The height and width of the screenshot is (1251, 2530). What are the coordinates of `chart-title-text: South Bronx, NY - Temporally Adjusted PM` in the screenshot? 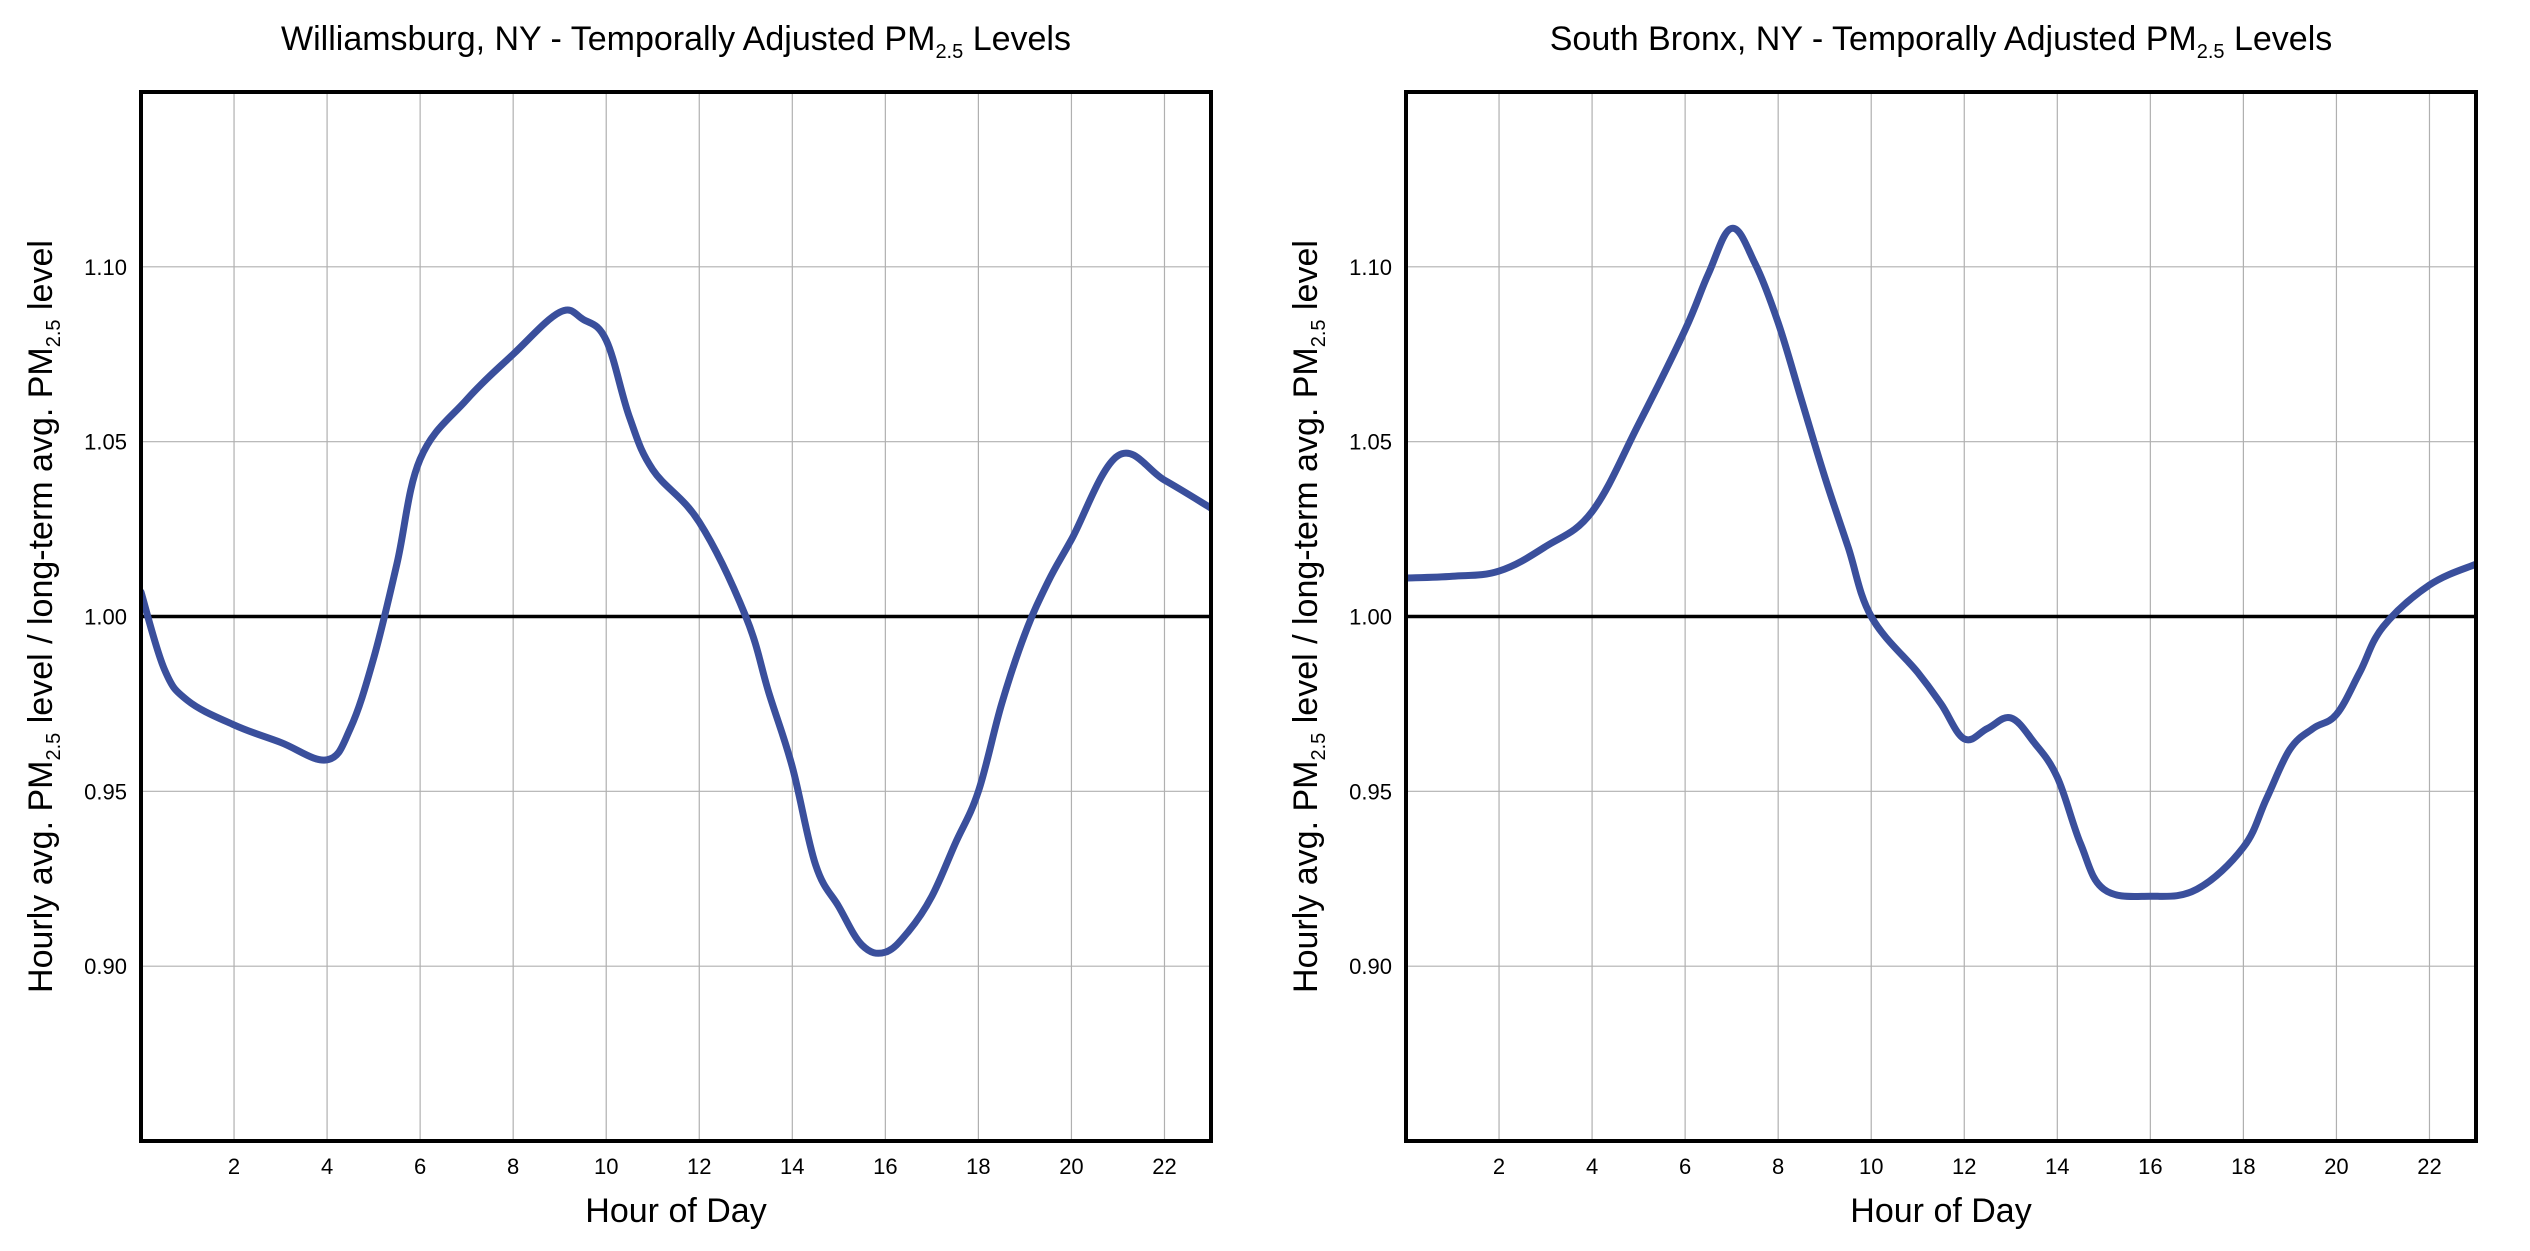 It's located at (1873, 39).